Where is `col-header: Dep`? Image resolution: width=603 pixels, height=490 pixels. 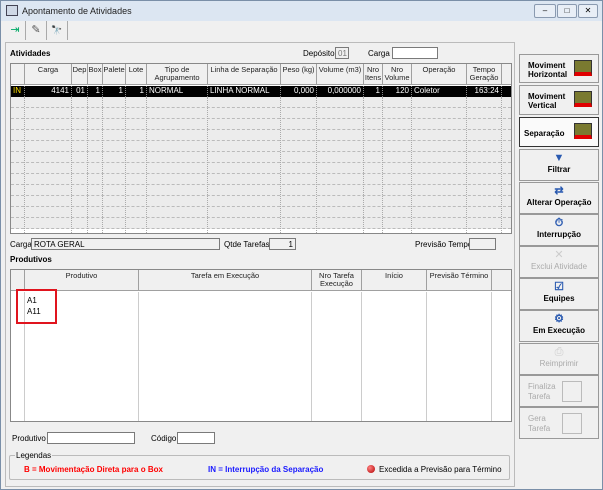
col-header: Dep is located at coordinates (80, 74).